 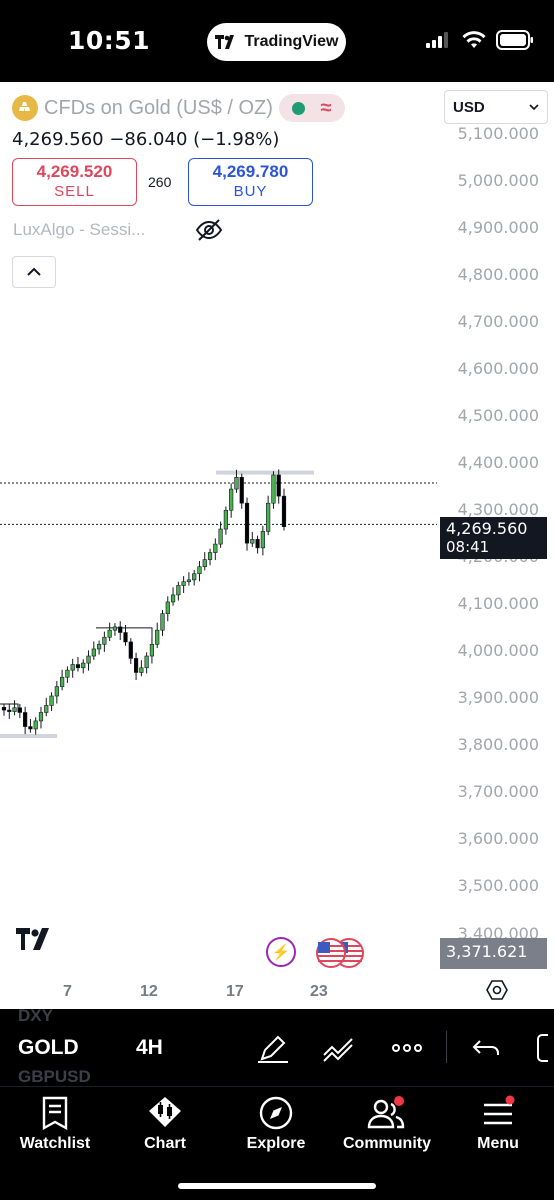 I want to click on nav-watchlist: Watchlist, so click(x=55, y=1124).